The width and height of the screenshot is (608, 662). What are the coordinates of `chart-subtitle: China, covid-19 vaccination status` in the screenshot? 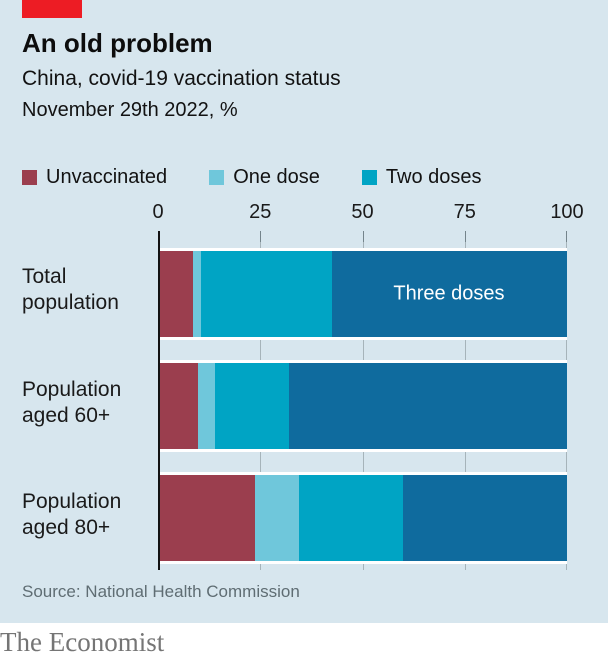 It's located at (181, 78).